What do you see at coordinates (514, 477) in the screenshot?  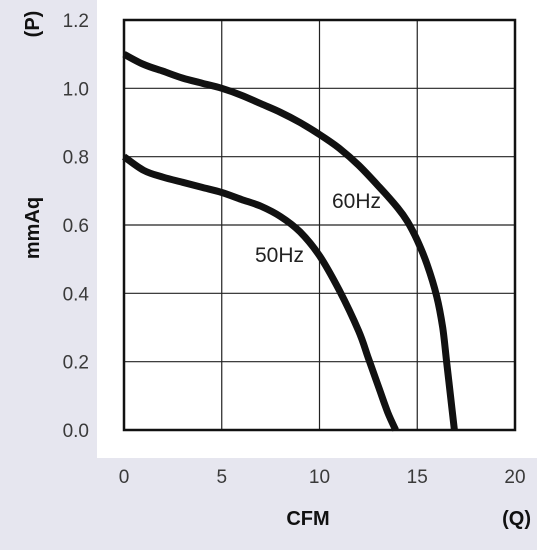 I see `x-tick-label: 20` at bounding box center [514, 477].